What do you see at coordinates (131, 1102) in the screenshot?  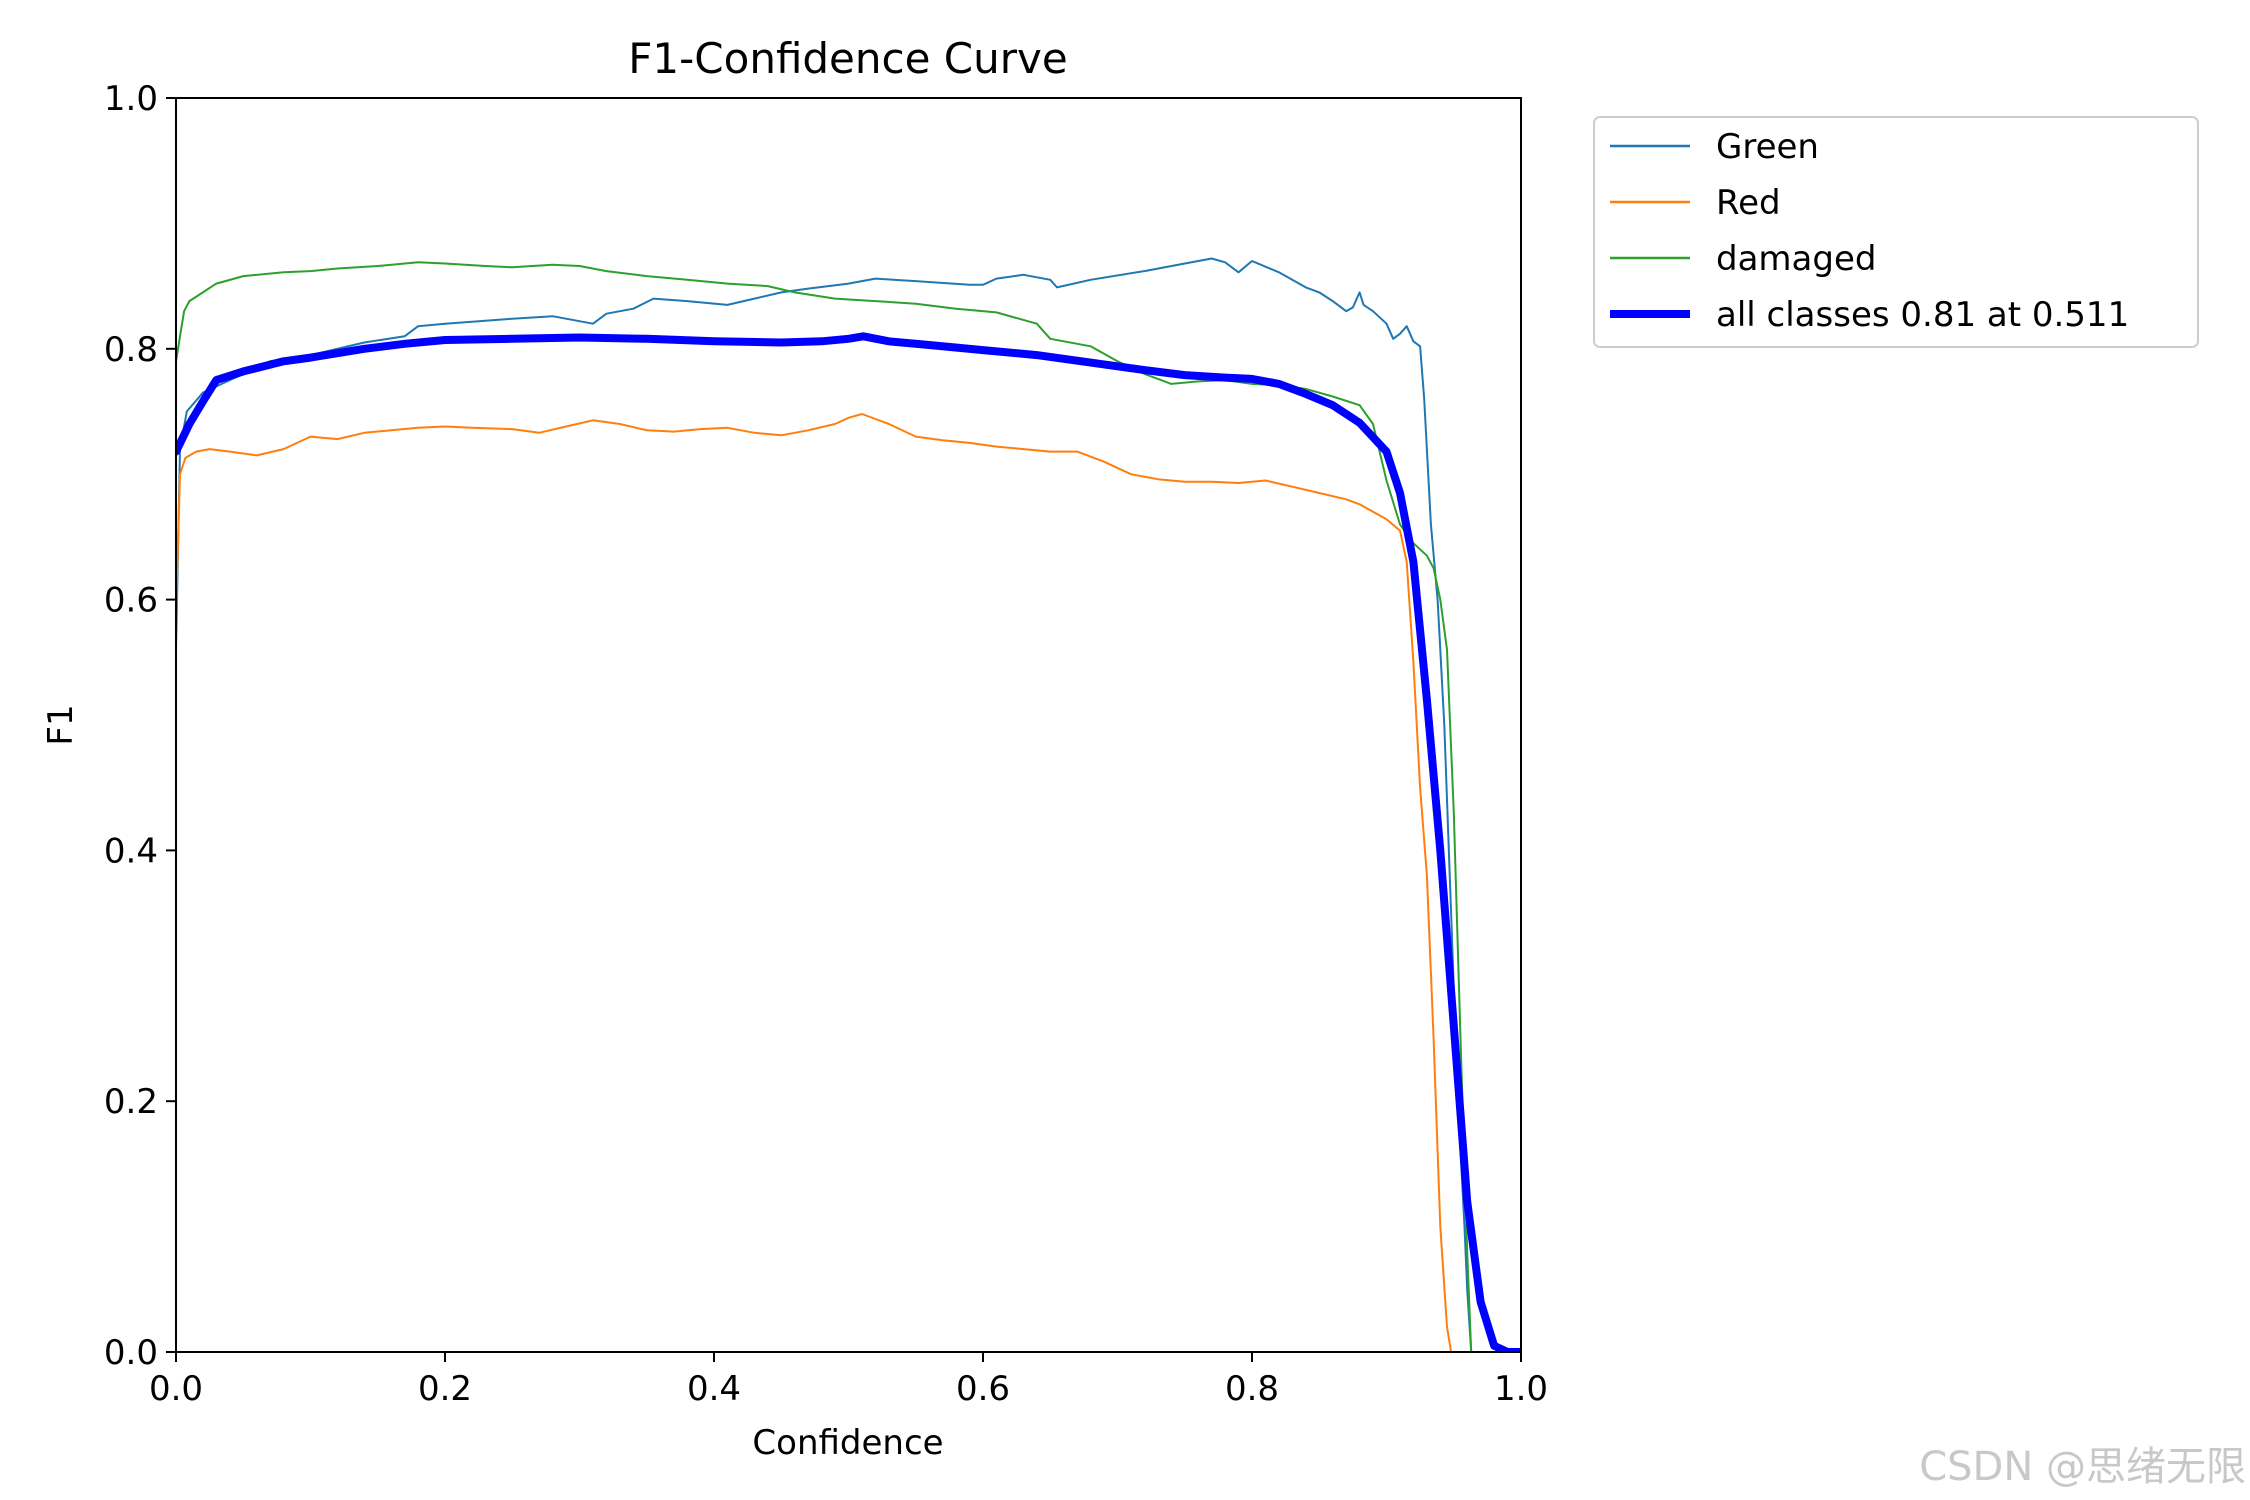 I see `y-tick-label: 0.2` at bounding box center [131, 1102].